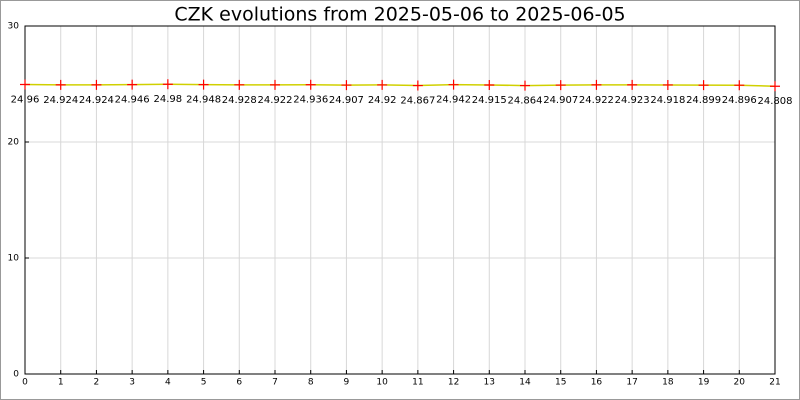  I want to click on data-label: 24.923, so click(632, 100).